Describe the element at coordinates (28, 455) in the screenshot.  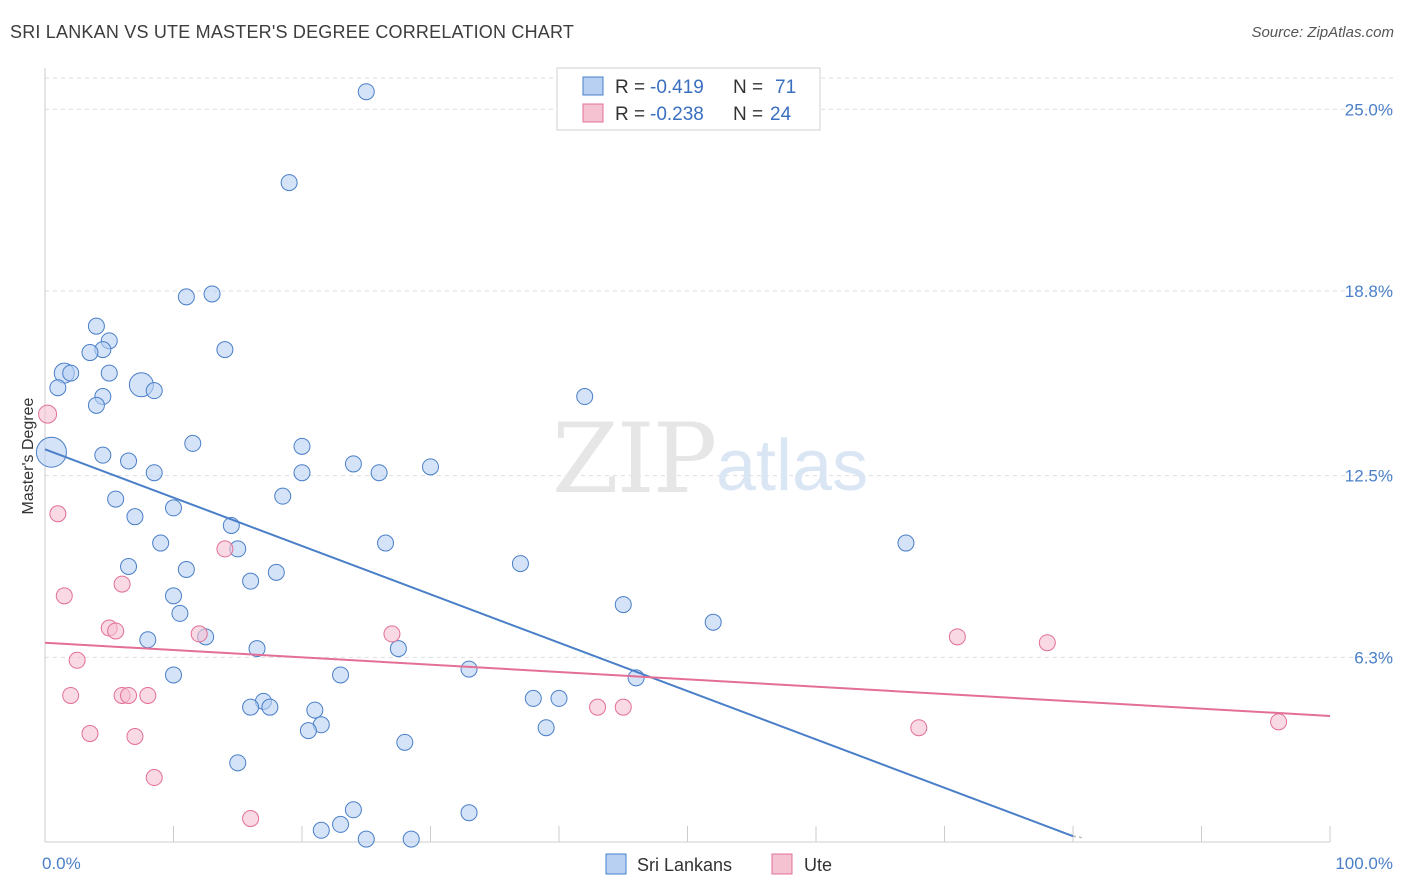
I see `y-axis-title: Master's Degree` at that location.